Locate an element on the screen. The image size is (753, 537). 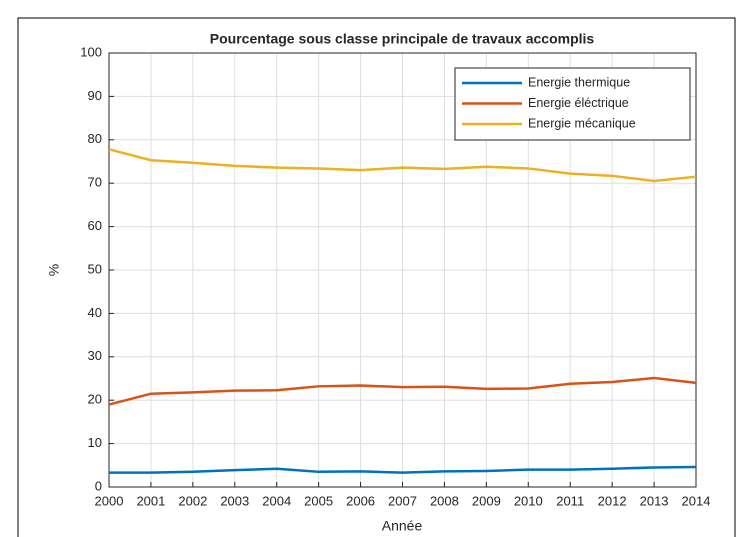
y-tick-label: 50 is located at coordinates (95, 268).